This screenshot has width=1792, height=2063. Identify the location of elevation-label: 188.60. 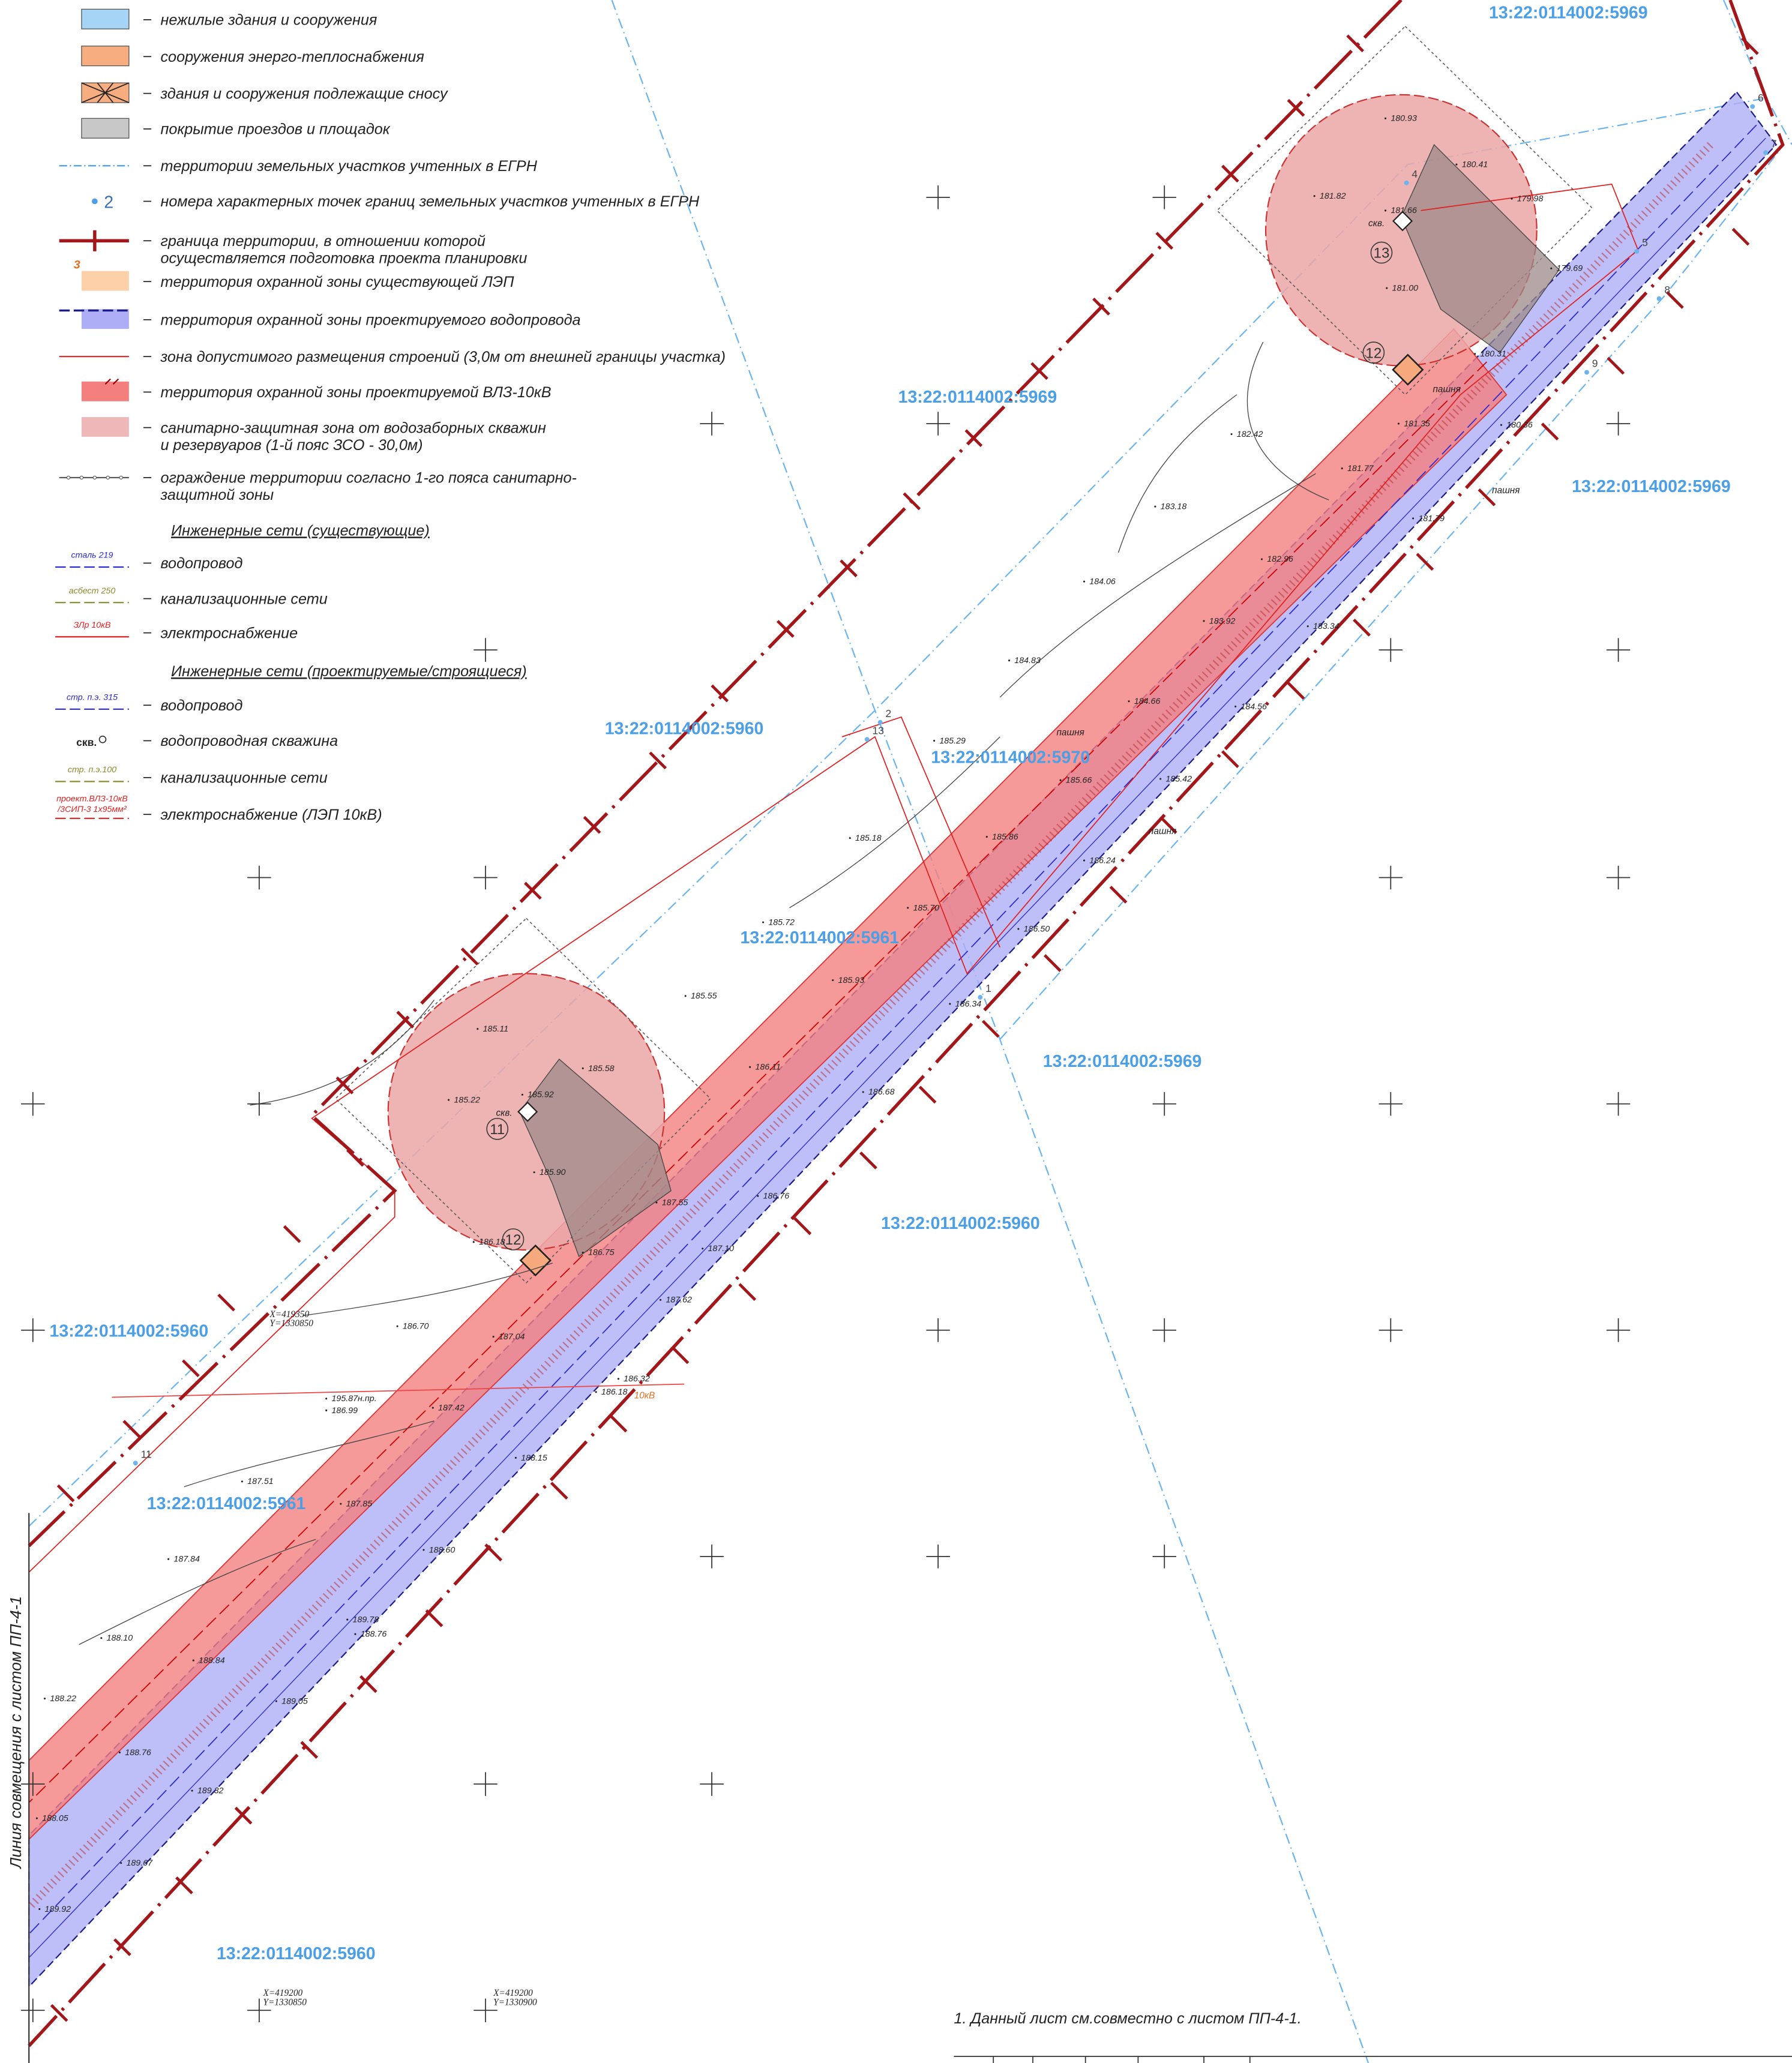
(442, 1550).